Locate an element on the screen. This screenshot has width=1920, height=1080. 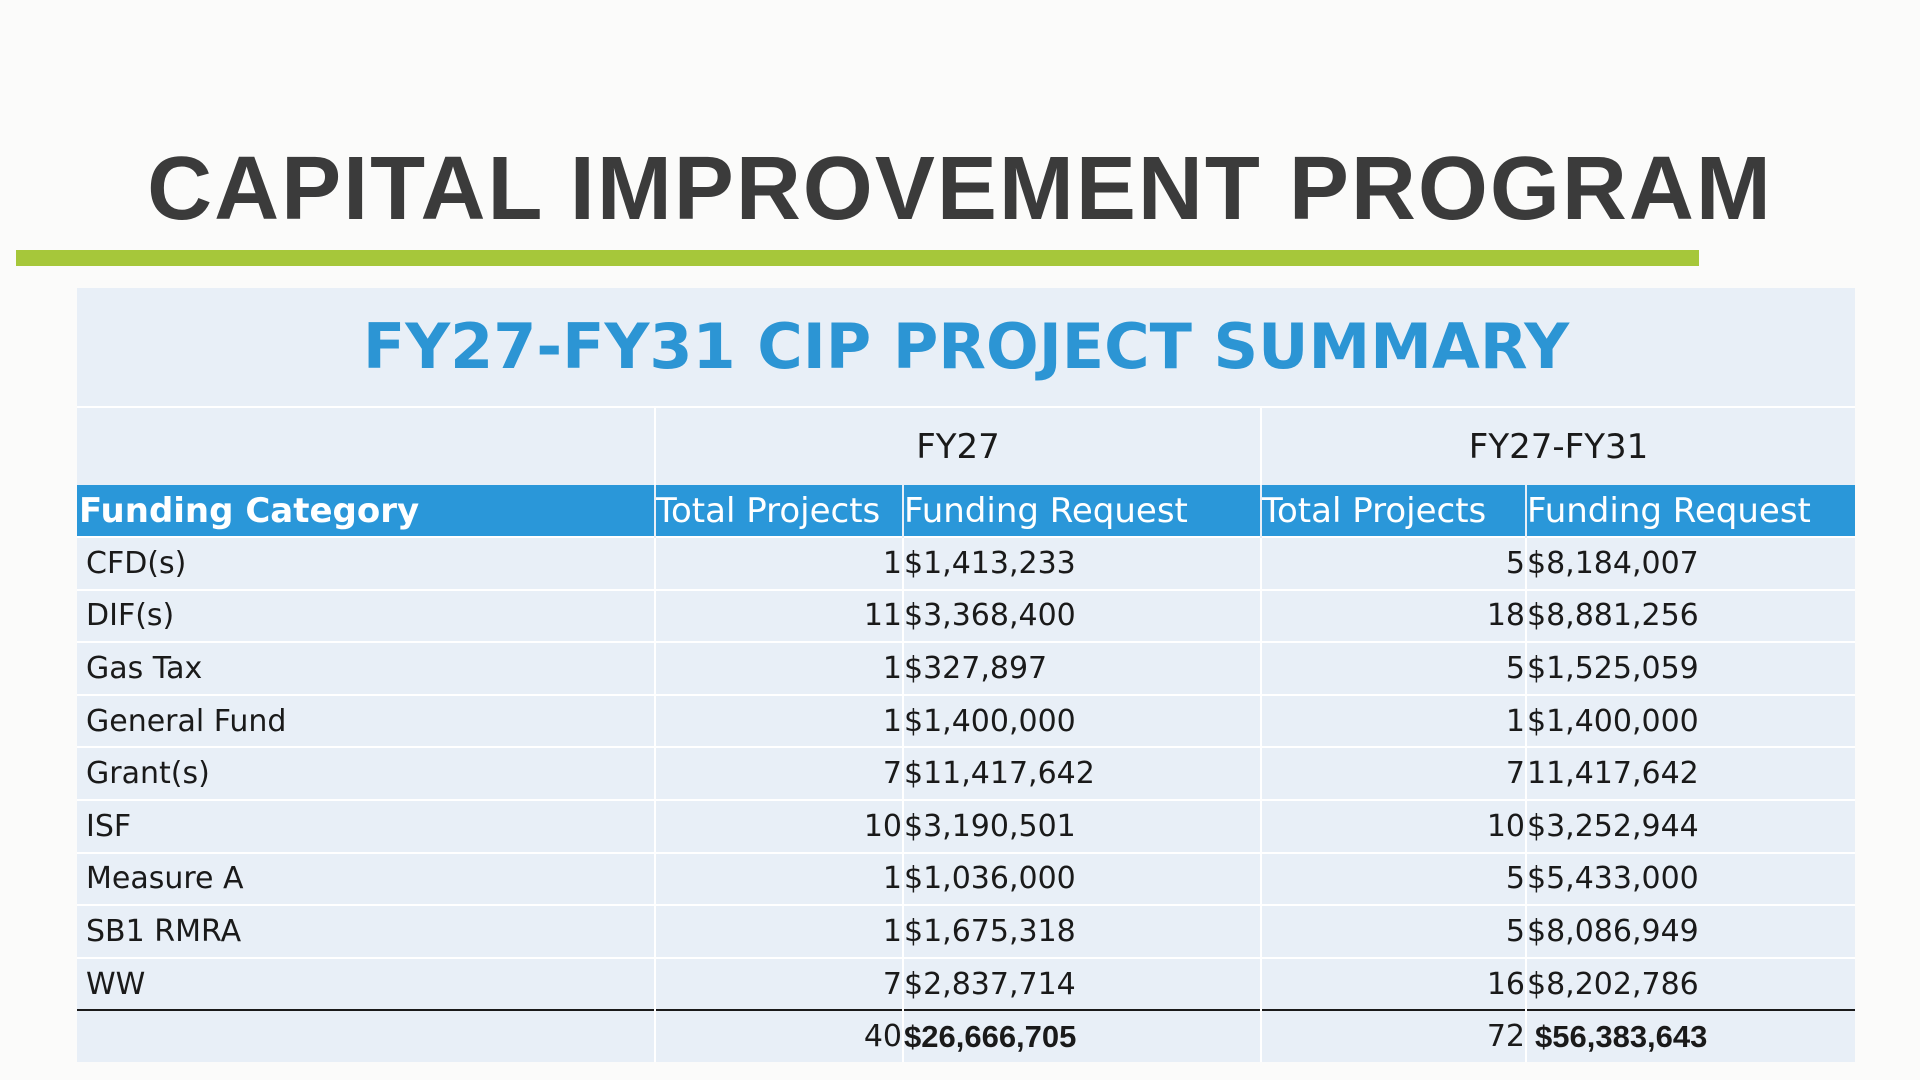
table-row: ISF 10 $3,190,501 10 $3,252,944 is located at coordinates (966, 825).